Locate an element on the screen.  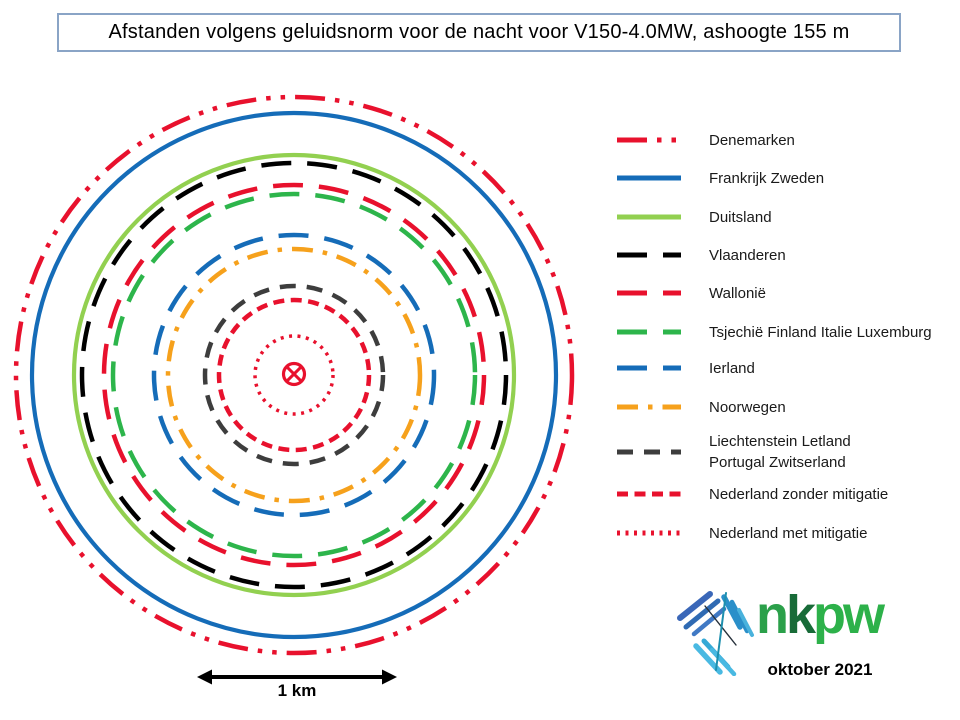
nkpw-logo-text: nkpw is located at coordinates (820, 615).